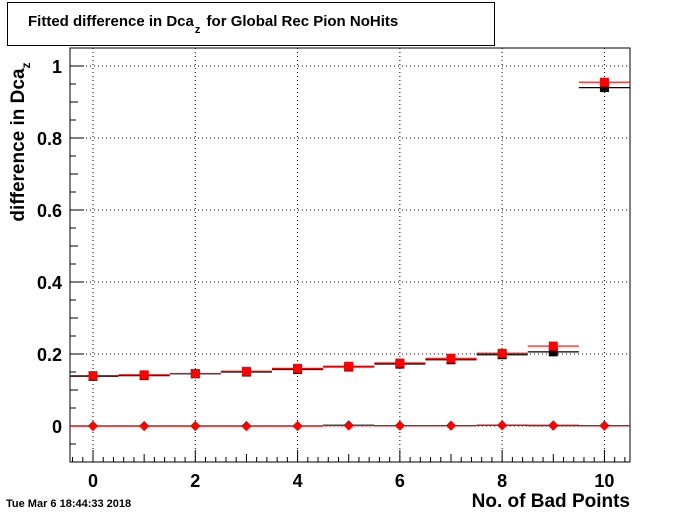 The height and width of the screenshot is (514, 700). Describe the element at coordinates (26, 65) in the screenshot. I see `y-axis-label-subscript: z` at that location.